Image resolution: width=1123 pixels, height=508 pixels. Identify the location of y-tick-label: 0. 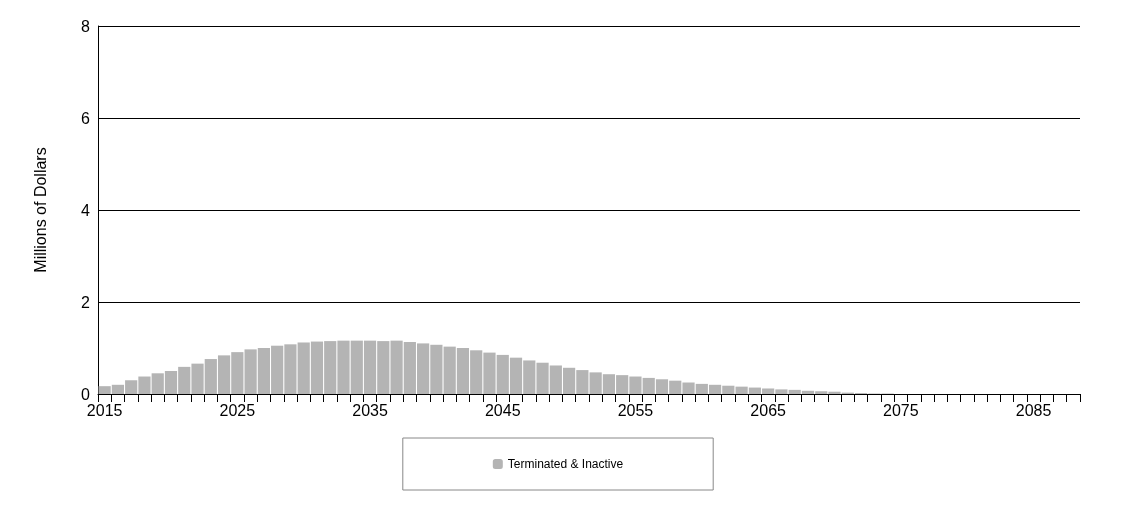
(86, 394).